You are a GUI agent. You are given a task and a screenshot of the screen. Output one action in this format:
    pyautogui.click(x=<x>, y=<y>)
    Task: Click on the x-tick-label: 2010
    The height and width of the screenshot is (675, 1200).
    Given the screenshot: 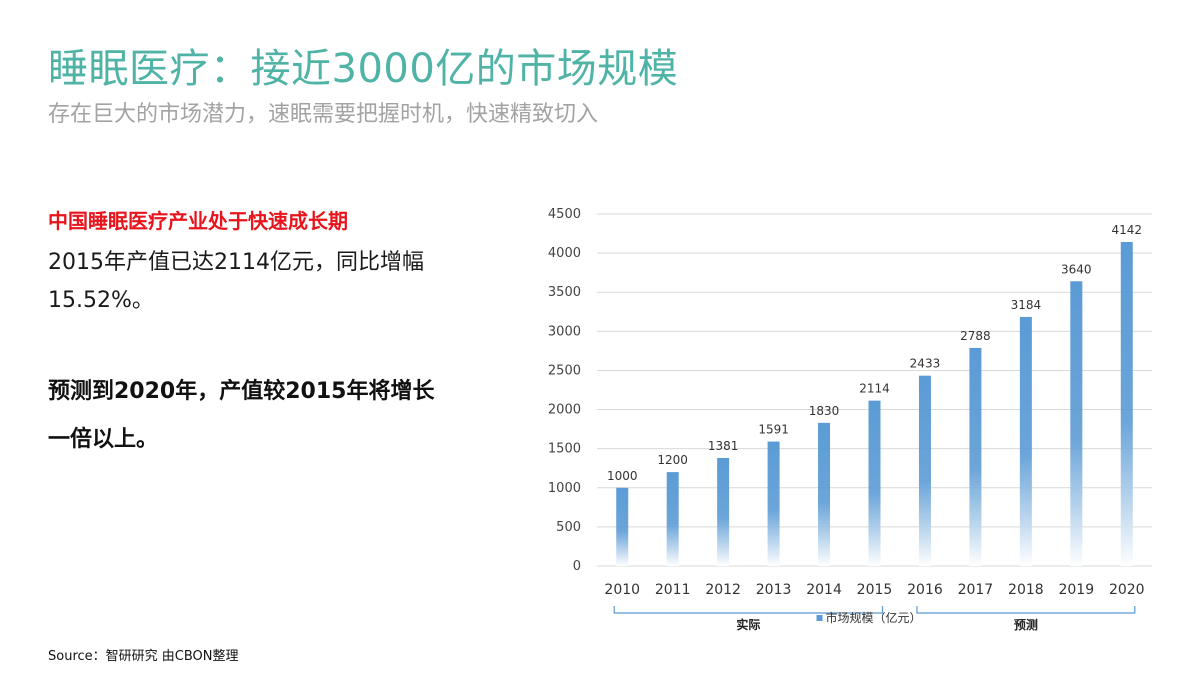 What is the action you would take?
    pyautogui.click(x=622, y=590)
    